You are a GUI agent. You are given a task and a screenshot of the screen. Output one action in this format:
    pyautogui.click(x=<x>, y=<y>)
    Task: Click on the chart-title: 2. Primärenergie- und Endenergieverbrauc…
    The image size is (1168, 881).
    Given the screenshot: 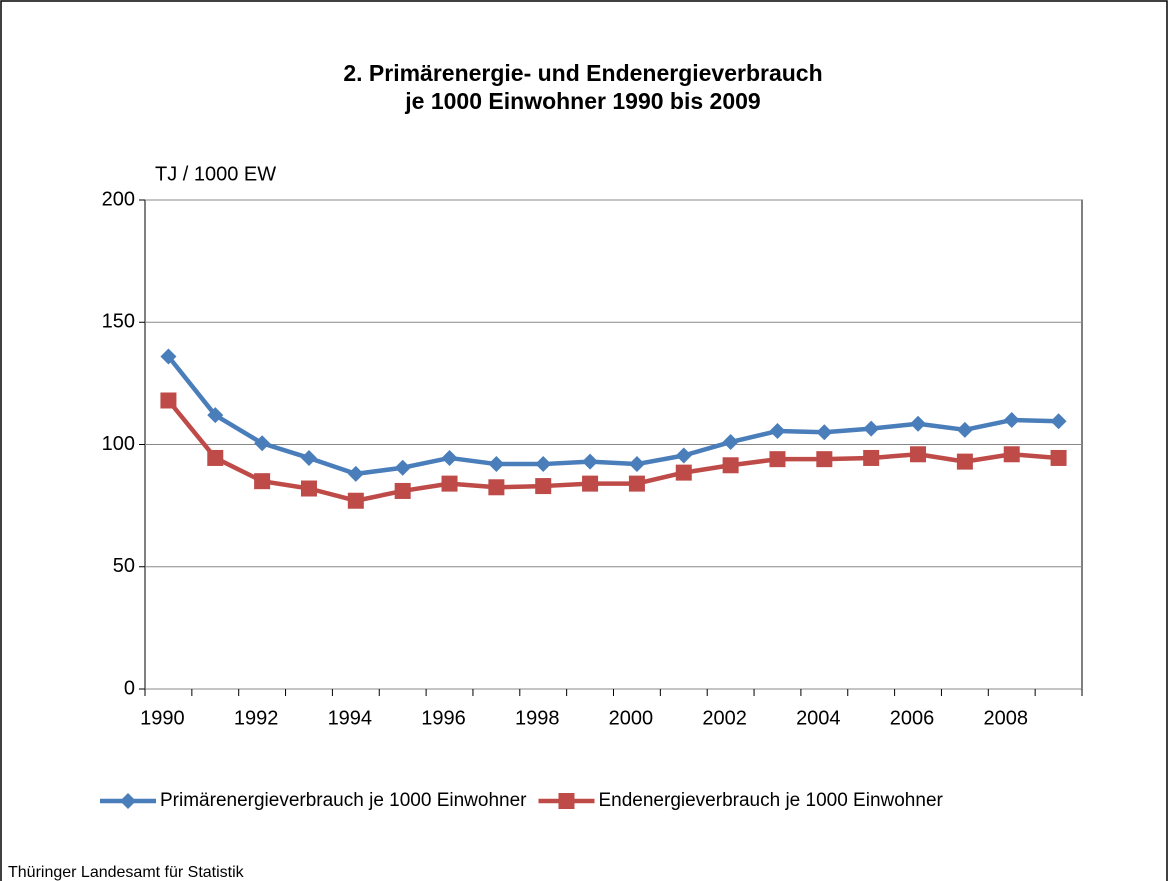 What is the action you would take?
    pyautogui.click(x=582, y=73)
    